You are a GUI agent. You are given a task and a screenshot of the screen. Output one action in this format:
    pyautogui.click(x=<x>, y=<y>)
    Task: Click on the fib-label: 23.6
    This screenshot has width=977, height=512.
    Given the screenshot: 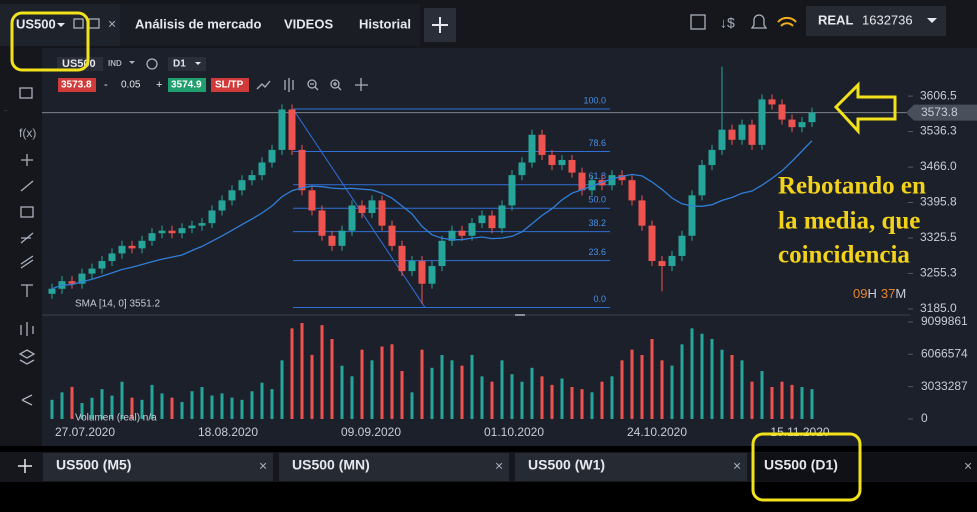 What is the action you would take?
    pyautogui.click(x=597, y=252)
    